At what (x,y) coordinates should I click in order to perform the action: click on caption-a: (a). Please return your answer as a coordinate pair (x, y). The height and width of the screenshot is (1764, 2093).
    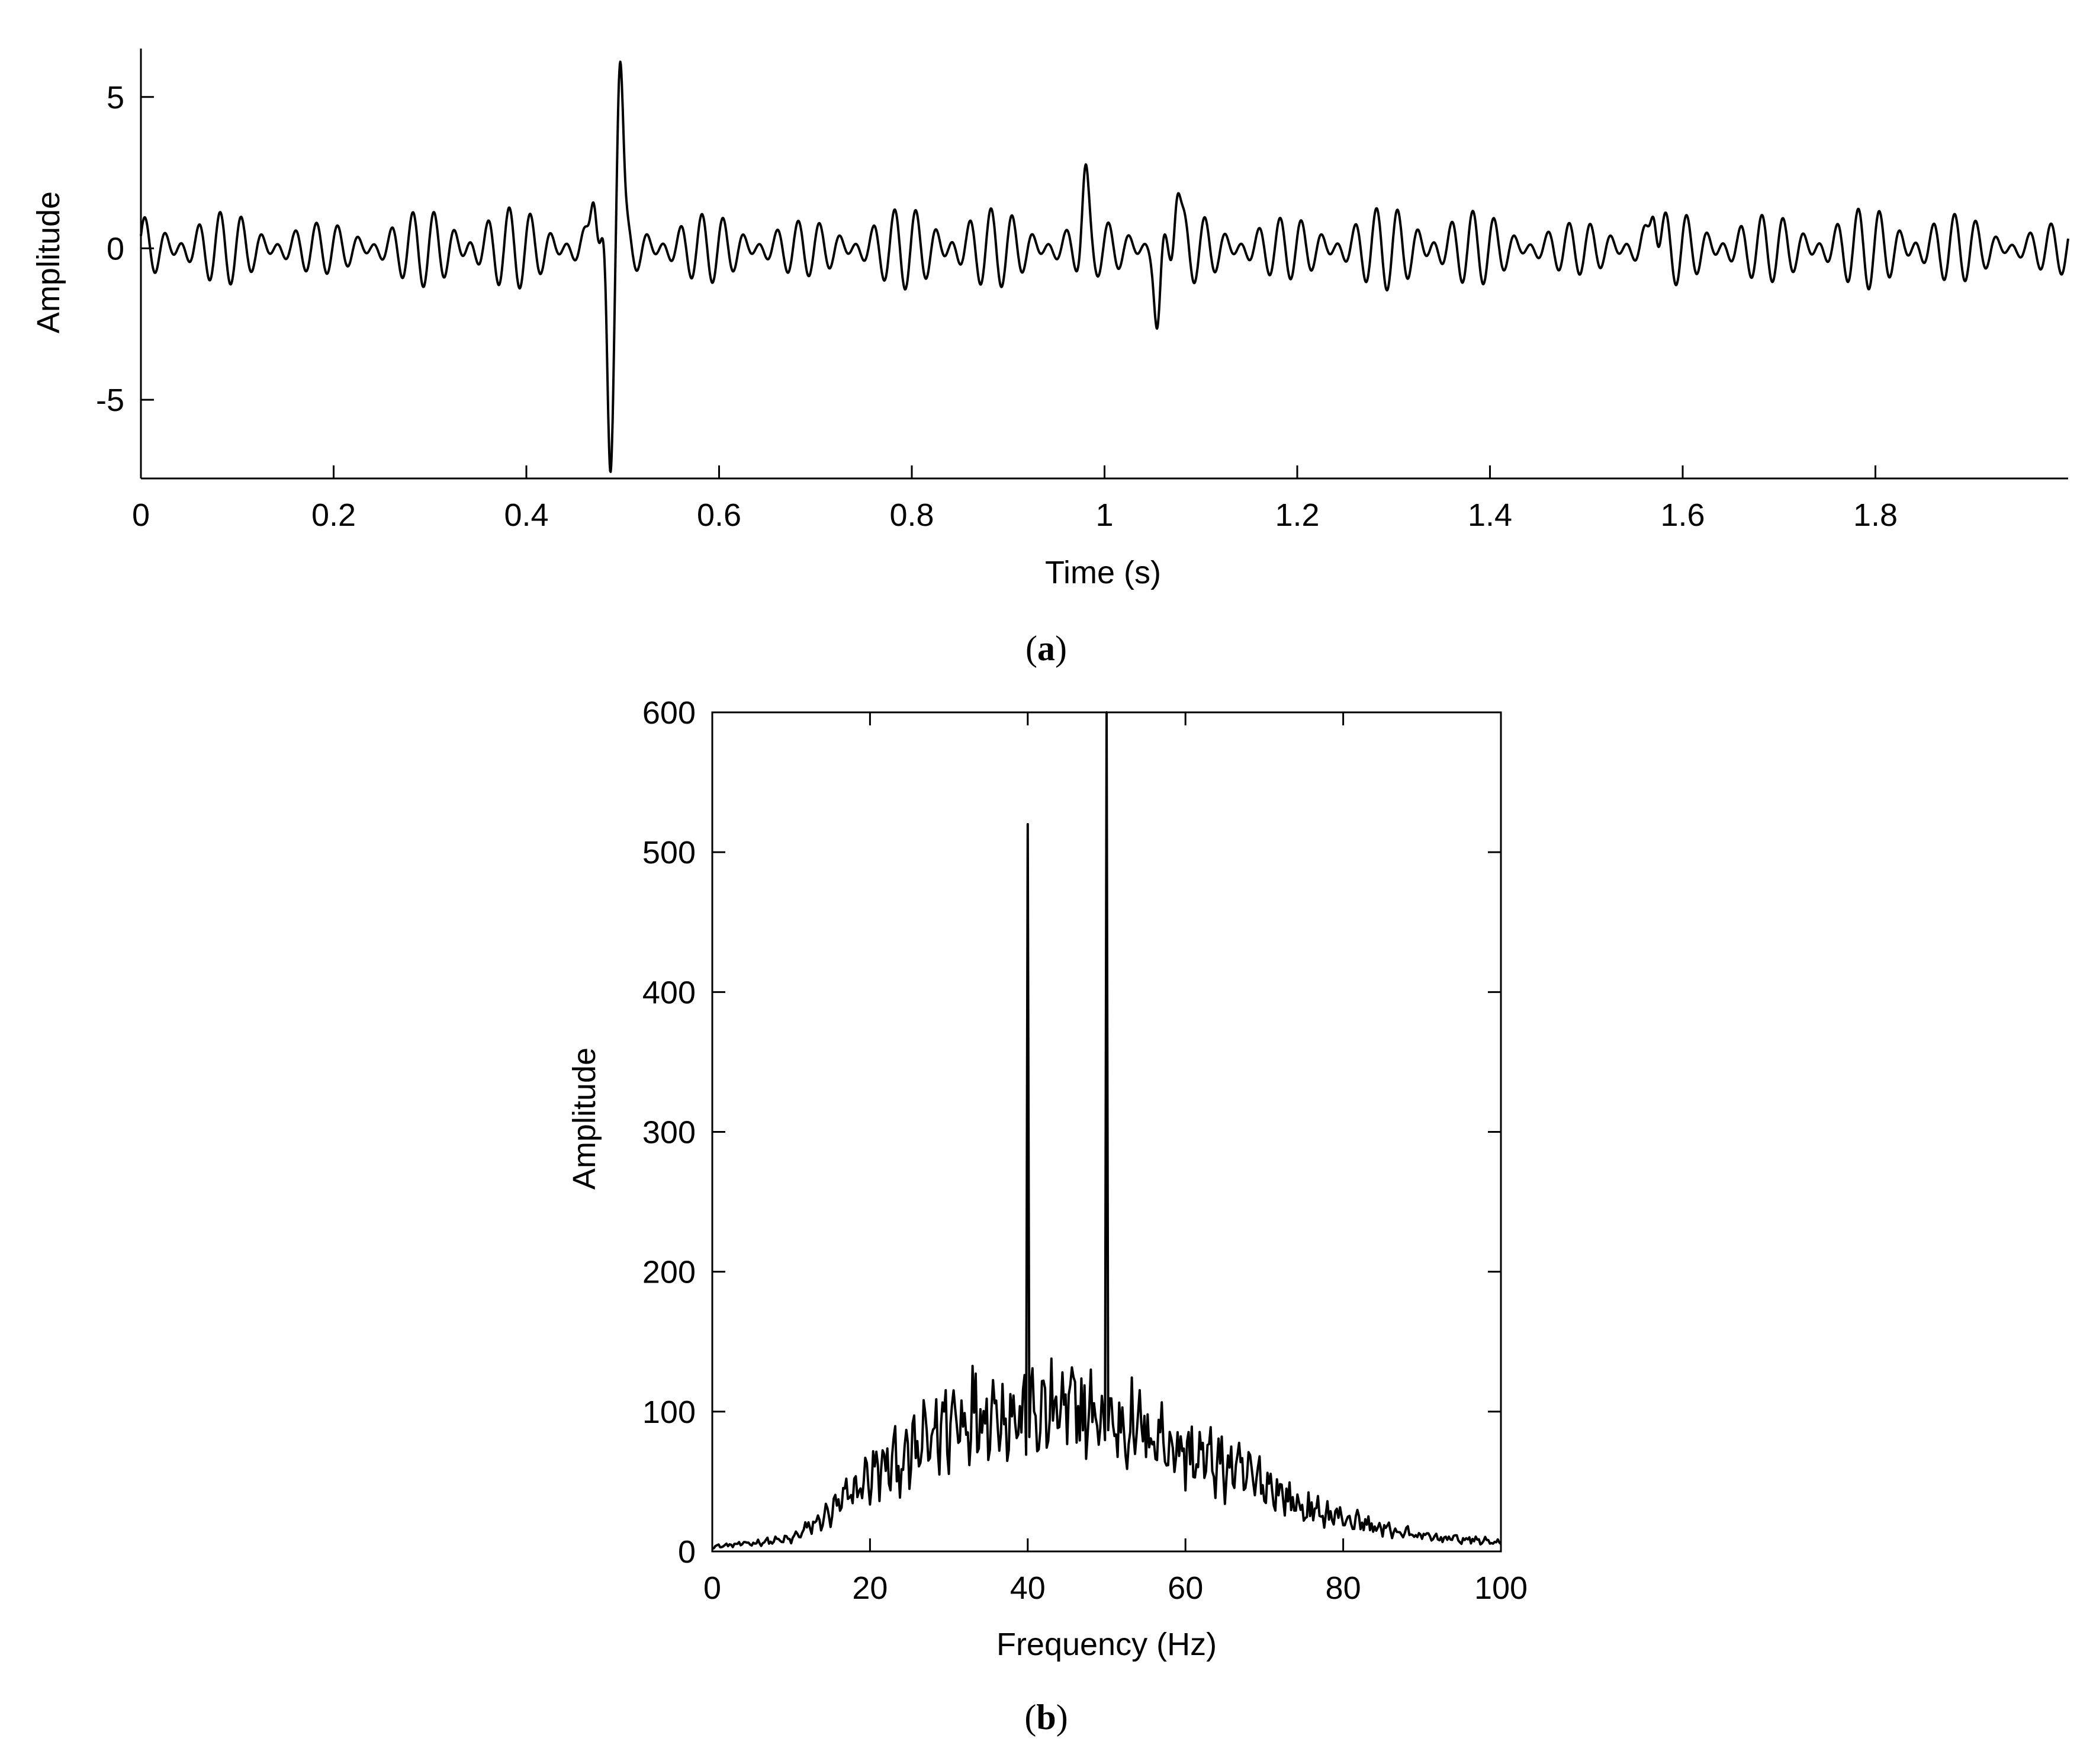
    Looking at the image, I should click on (1046, 648).